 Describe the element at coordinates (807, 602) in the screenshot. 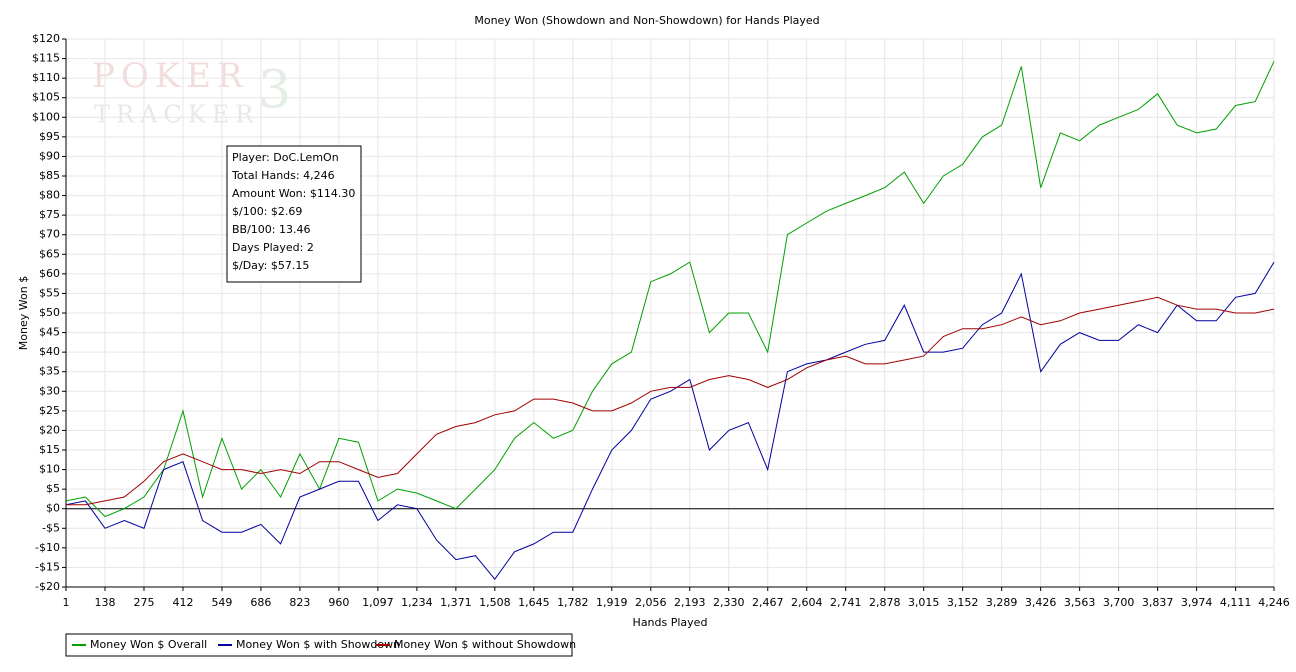

I see `x-tick-label: 2,604` at that location.